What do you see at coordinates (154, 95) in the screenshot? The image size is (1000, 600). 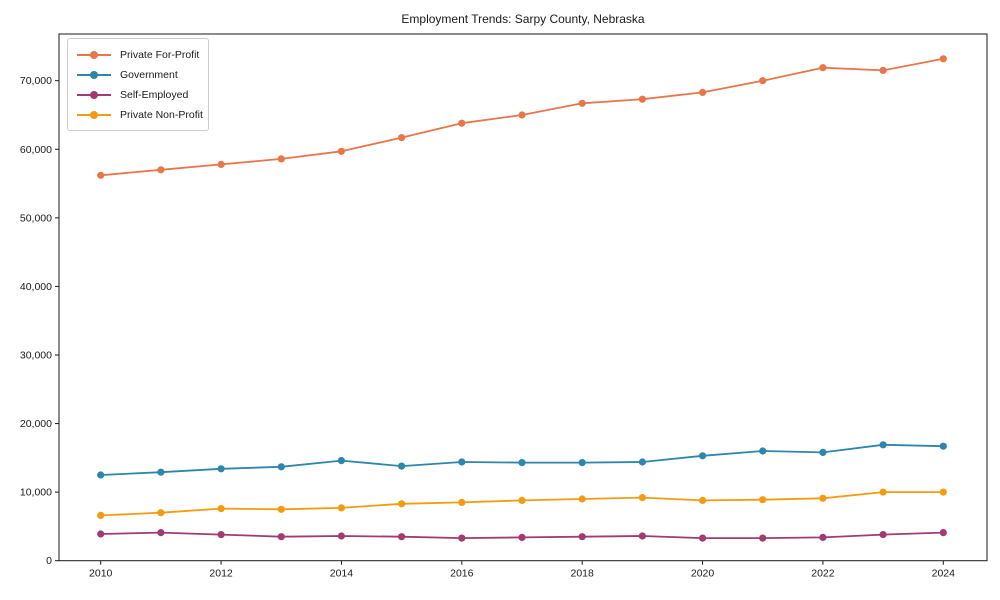 I see `legend-label: Self-Employed` at bounding box center [154, 95].